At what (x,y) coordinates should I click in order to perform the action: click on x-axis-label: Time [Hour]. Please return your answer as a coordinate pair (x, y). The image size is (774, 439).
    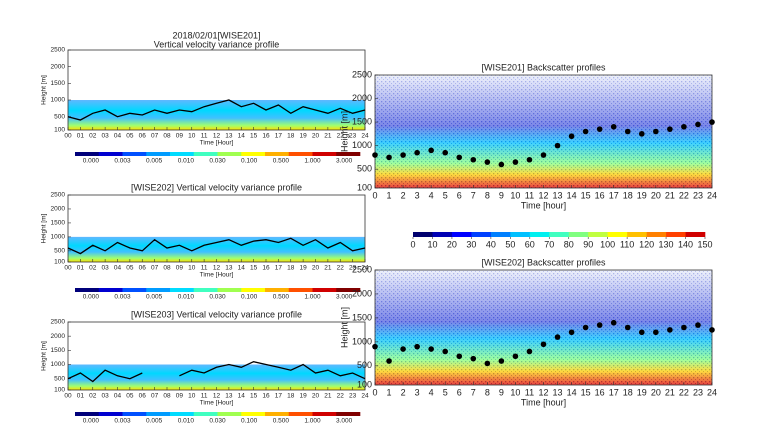
    Looking at the image, I should click on (217, 143).